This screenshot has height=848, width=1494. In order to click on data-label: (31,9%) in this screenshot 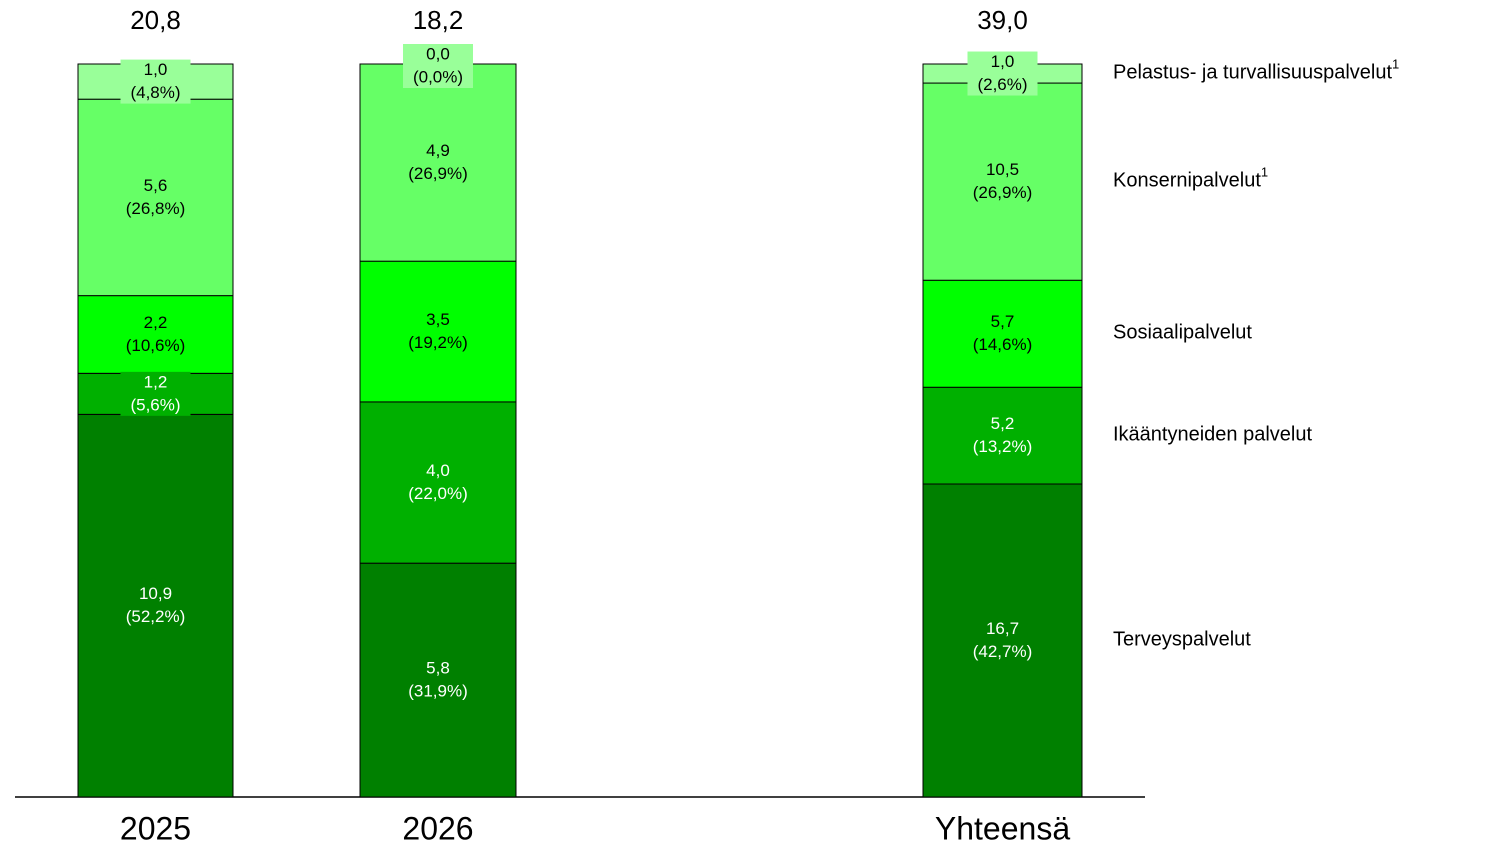, I will do `click(438, 691)`.